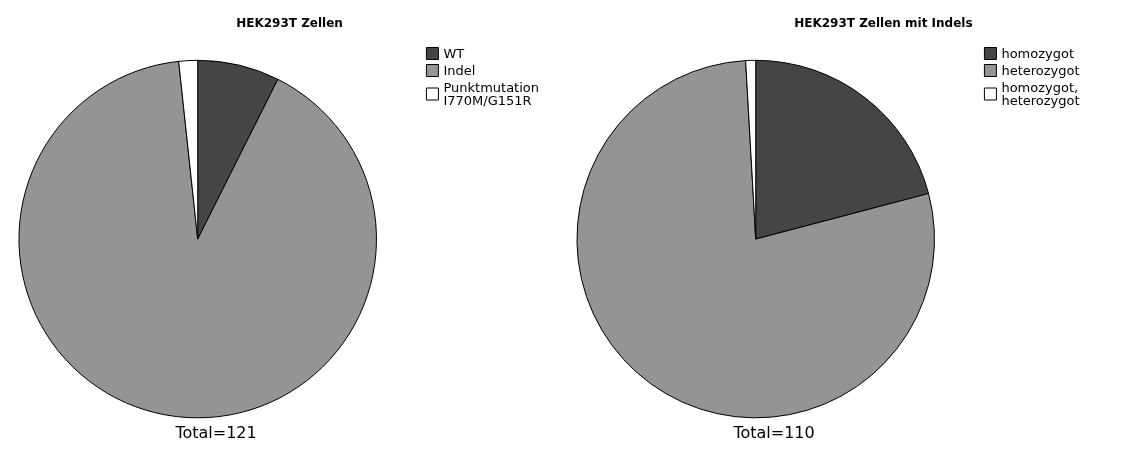  I want to click on chart-title: HEK293T Zellen, so click(289, 23).